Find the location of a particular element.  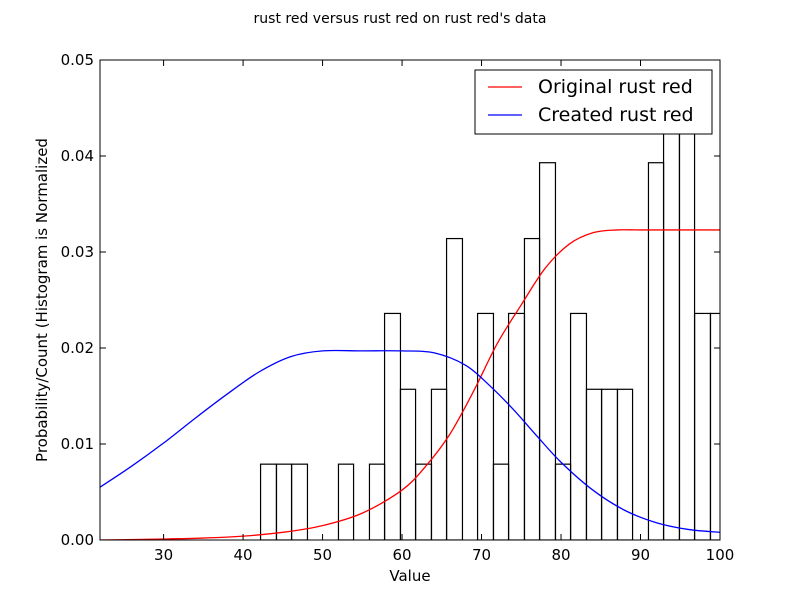

x-tick-label: 40 is located at coordinates (243, 555).